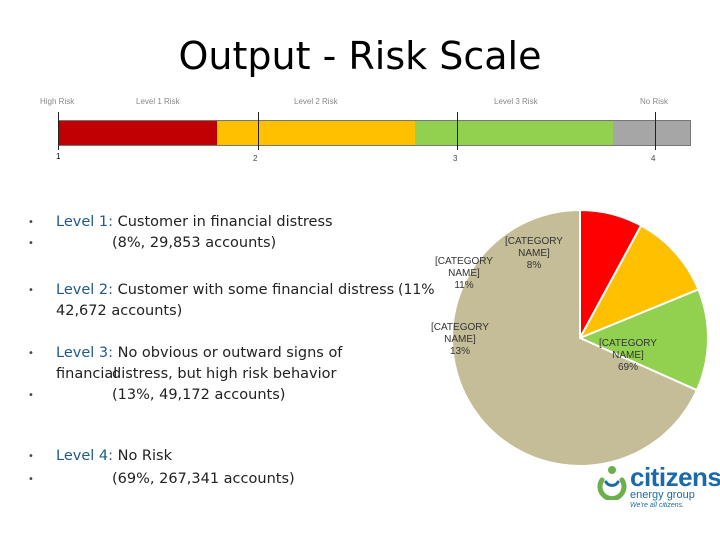 The height and width of the screenshot is (540, 720). Describe the element at coordinates (119, 311) in the screenshot. I see `level-2-detail: 42,672 accounts)` at that location.